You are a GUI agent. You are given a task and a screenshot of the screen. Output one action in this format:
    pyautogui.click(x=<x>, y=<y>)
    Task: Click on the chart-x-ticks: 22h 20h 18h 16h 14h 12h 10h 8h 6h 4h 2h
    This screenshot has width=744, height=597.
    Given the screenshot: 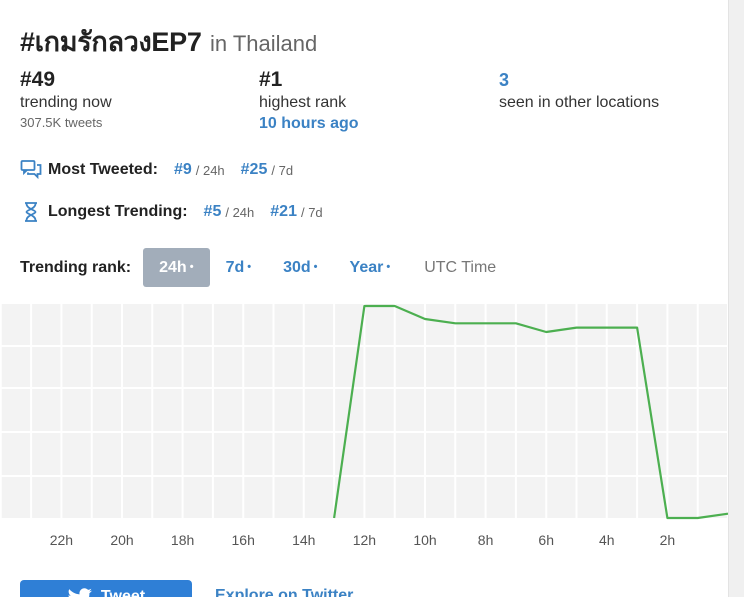 What is the action you would take?
    pyautogui.click(x=362, y=540)
    